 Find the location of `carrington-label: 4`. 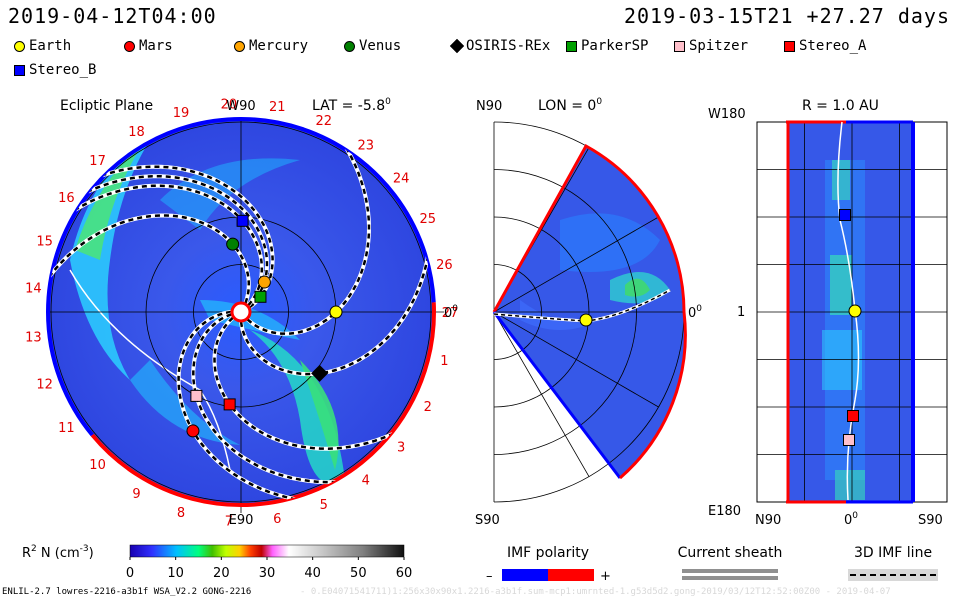

carrington-label: 4 is located at coordinates (366, 481).